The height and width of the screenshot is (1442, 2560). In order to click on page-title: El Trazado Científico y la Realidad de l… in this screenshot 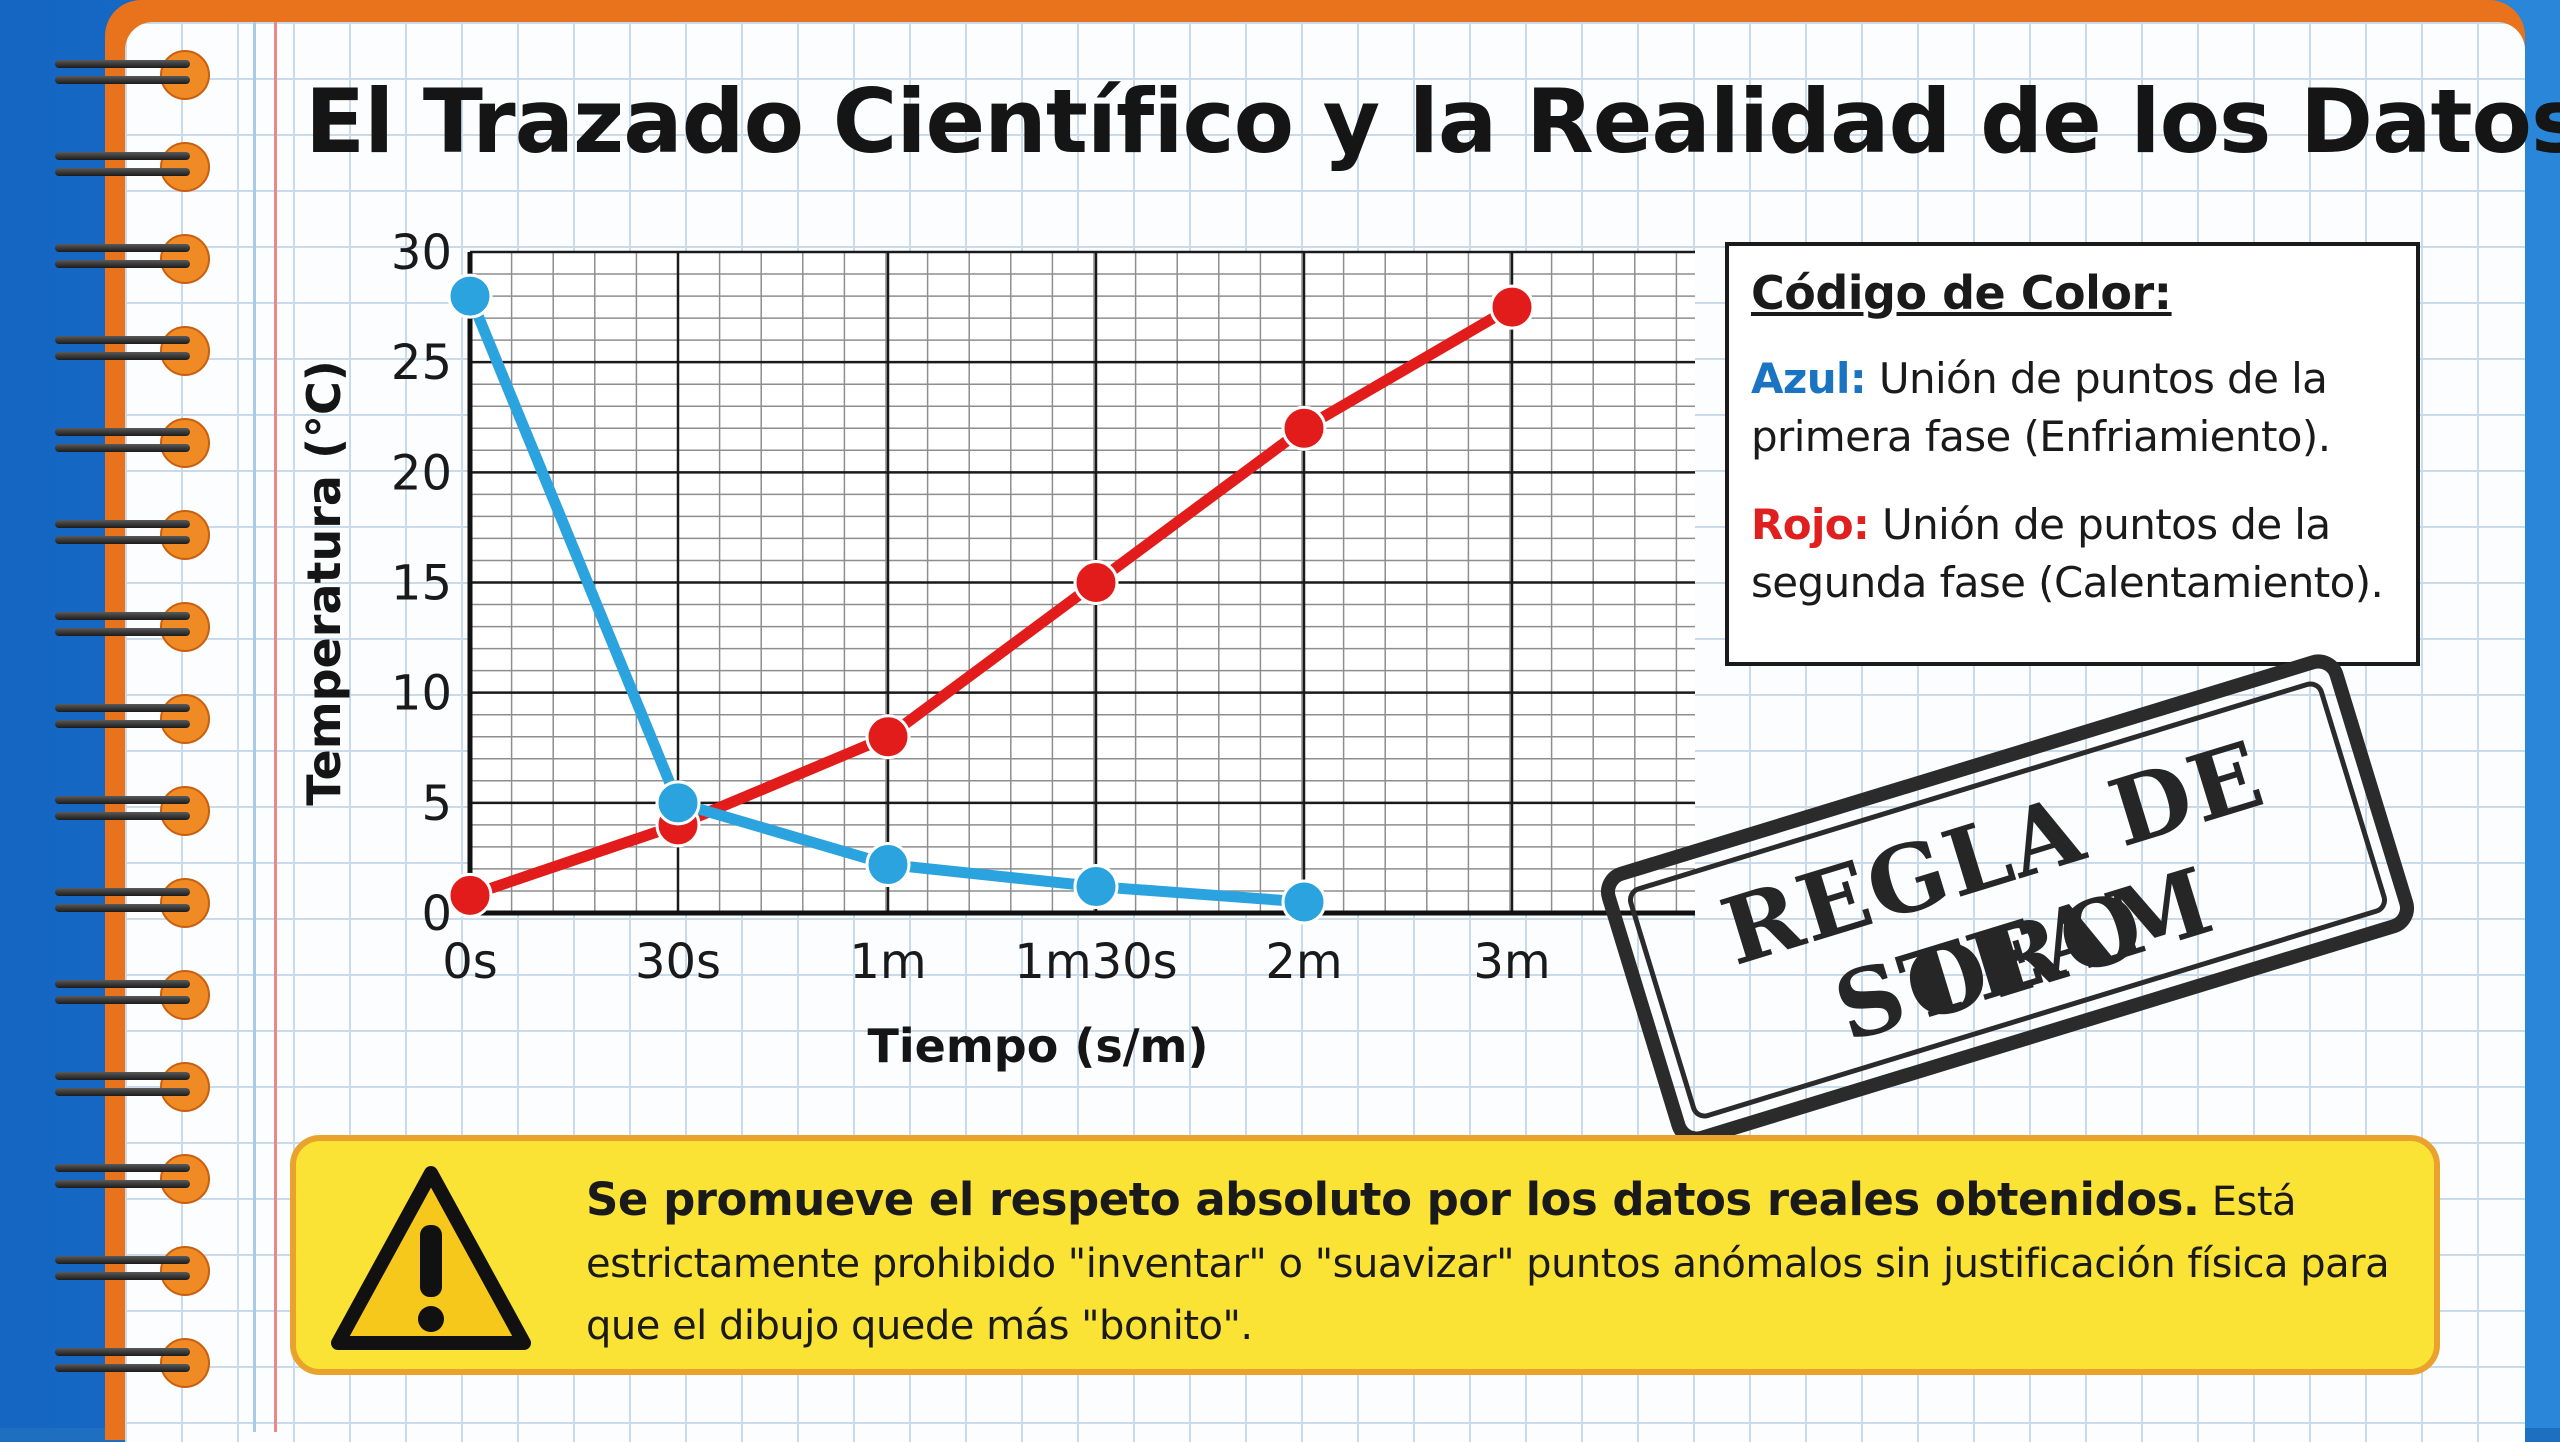, I will do `click(1432, 121)`.